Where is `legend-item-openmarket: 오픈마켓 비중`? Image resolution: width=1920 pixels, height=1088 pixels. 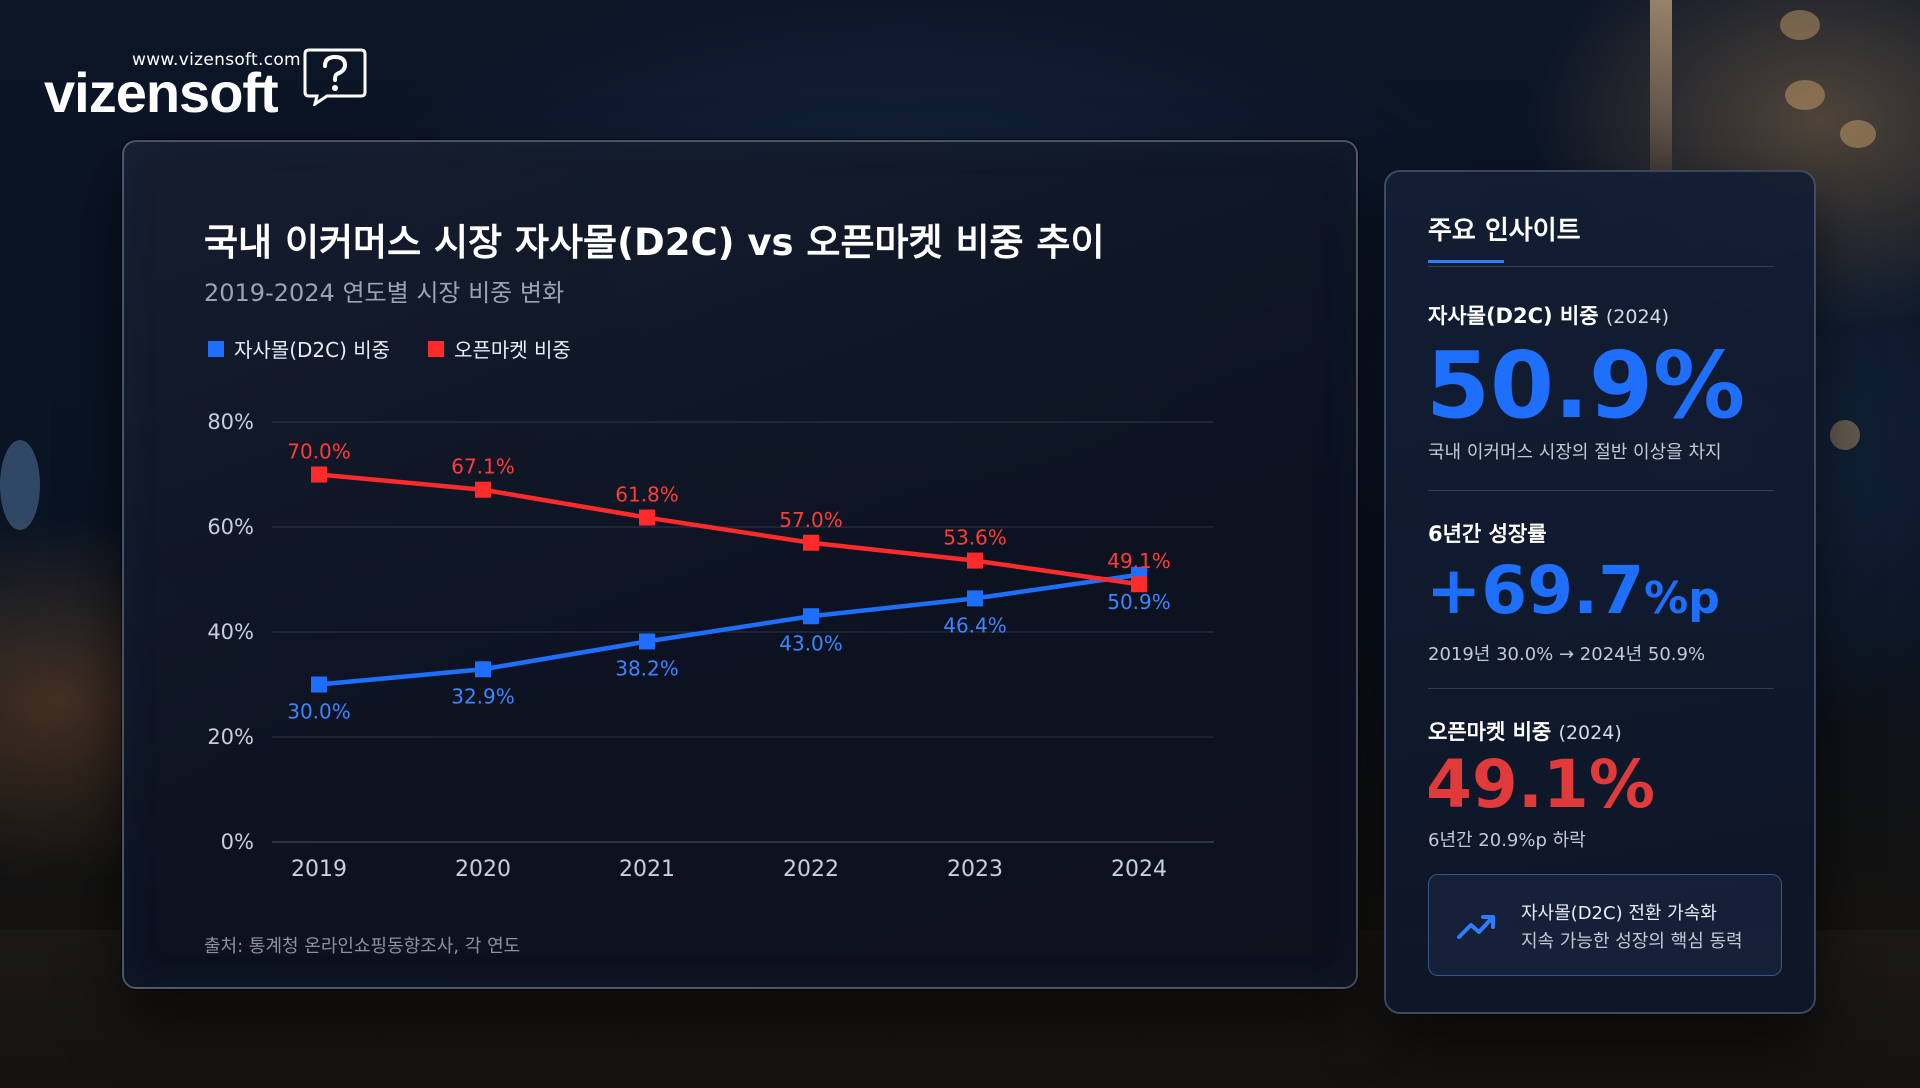
legend-item-openmarket: 오픈마켓 비중 is located at coordinates (499, 348).